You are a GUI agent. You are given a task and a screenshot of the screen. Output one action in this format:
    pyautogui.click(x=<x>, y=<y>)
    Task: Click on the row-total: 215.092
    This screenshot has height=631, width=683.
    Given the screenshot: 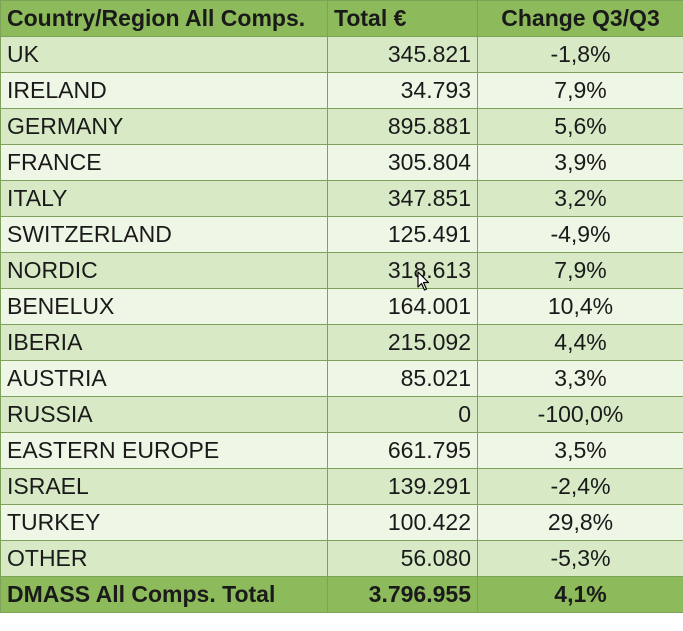 What is the action you would take?
    pyautogui.click(x=402, y=342)
    